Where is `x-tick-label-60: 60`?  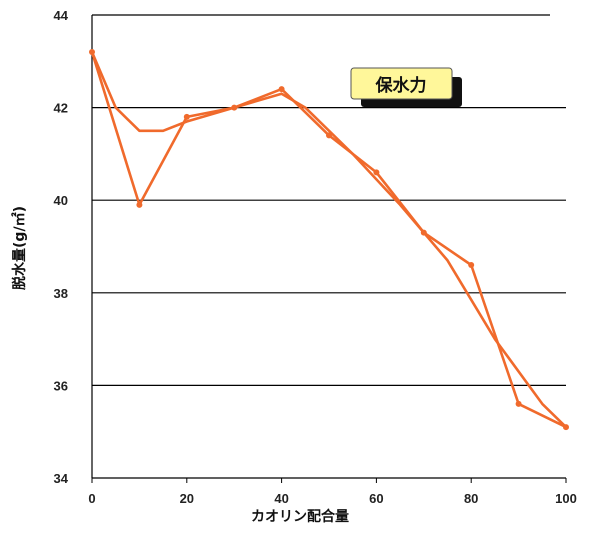
x-tick-label-60: 60 is located at coordinates (376, 498).